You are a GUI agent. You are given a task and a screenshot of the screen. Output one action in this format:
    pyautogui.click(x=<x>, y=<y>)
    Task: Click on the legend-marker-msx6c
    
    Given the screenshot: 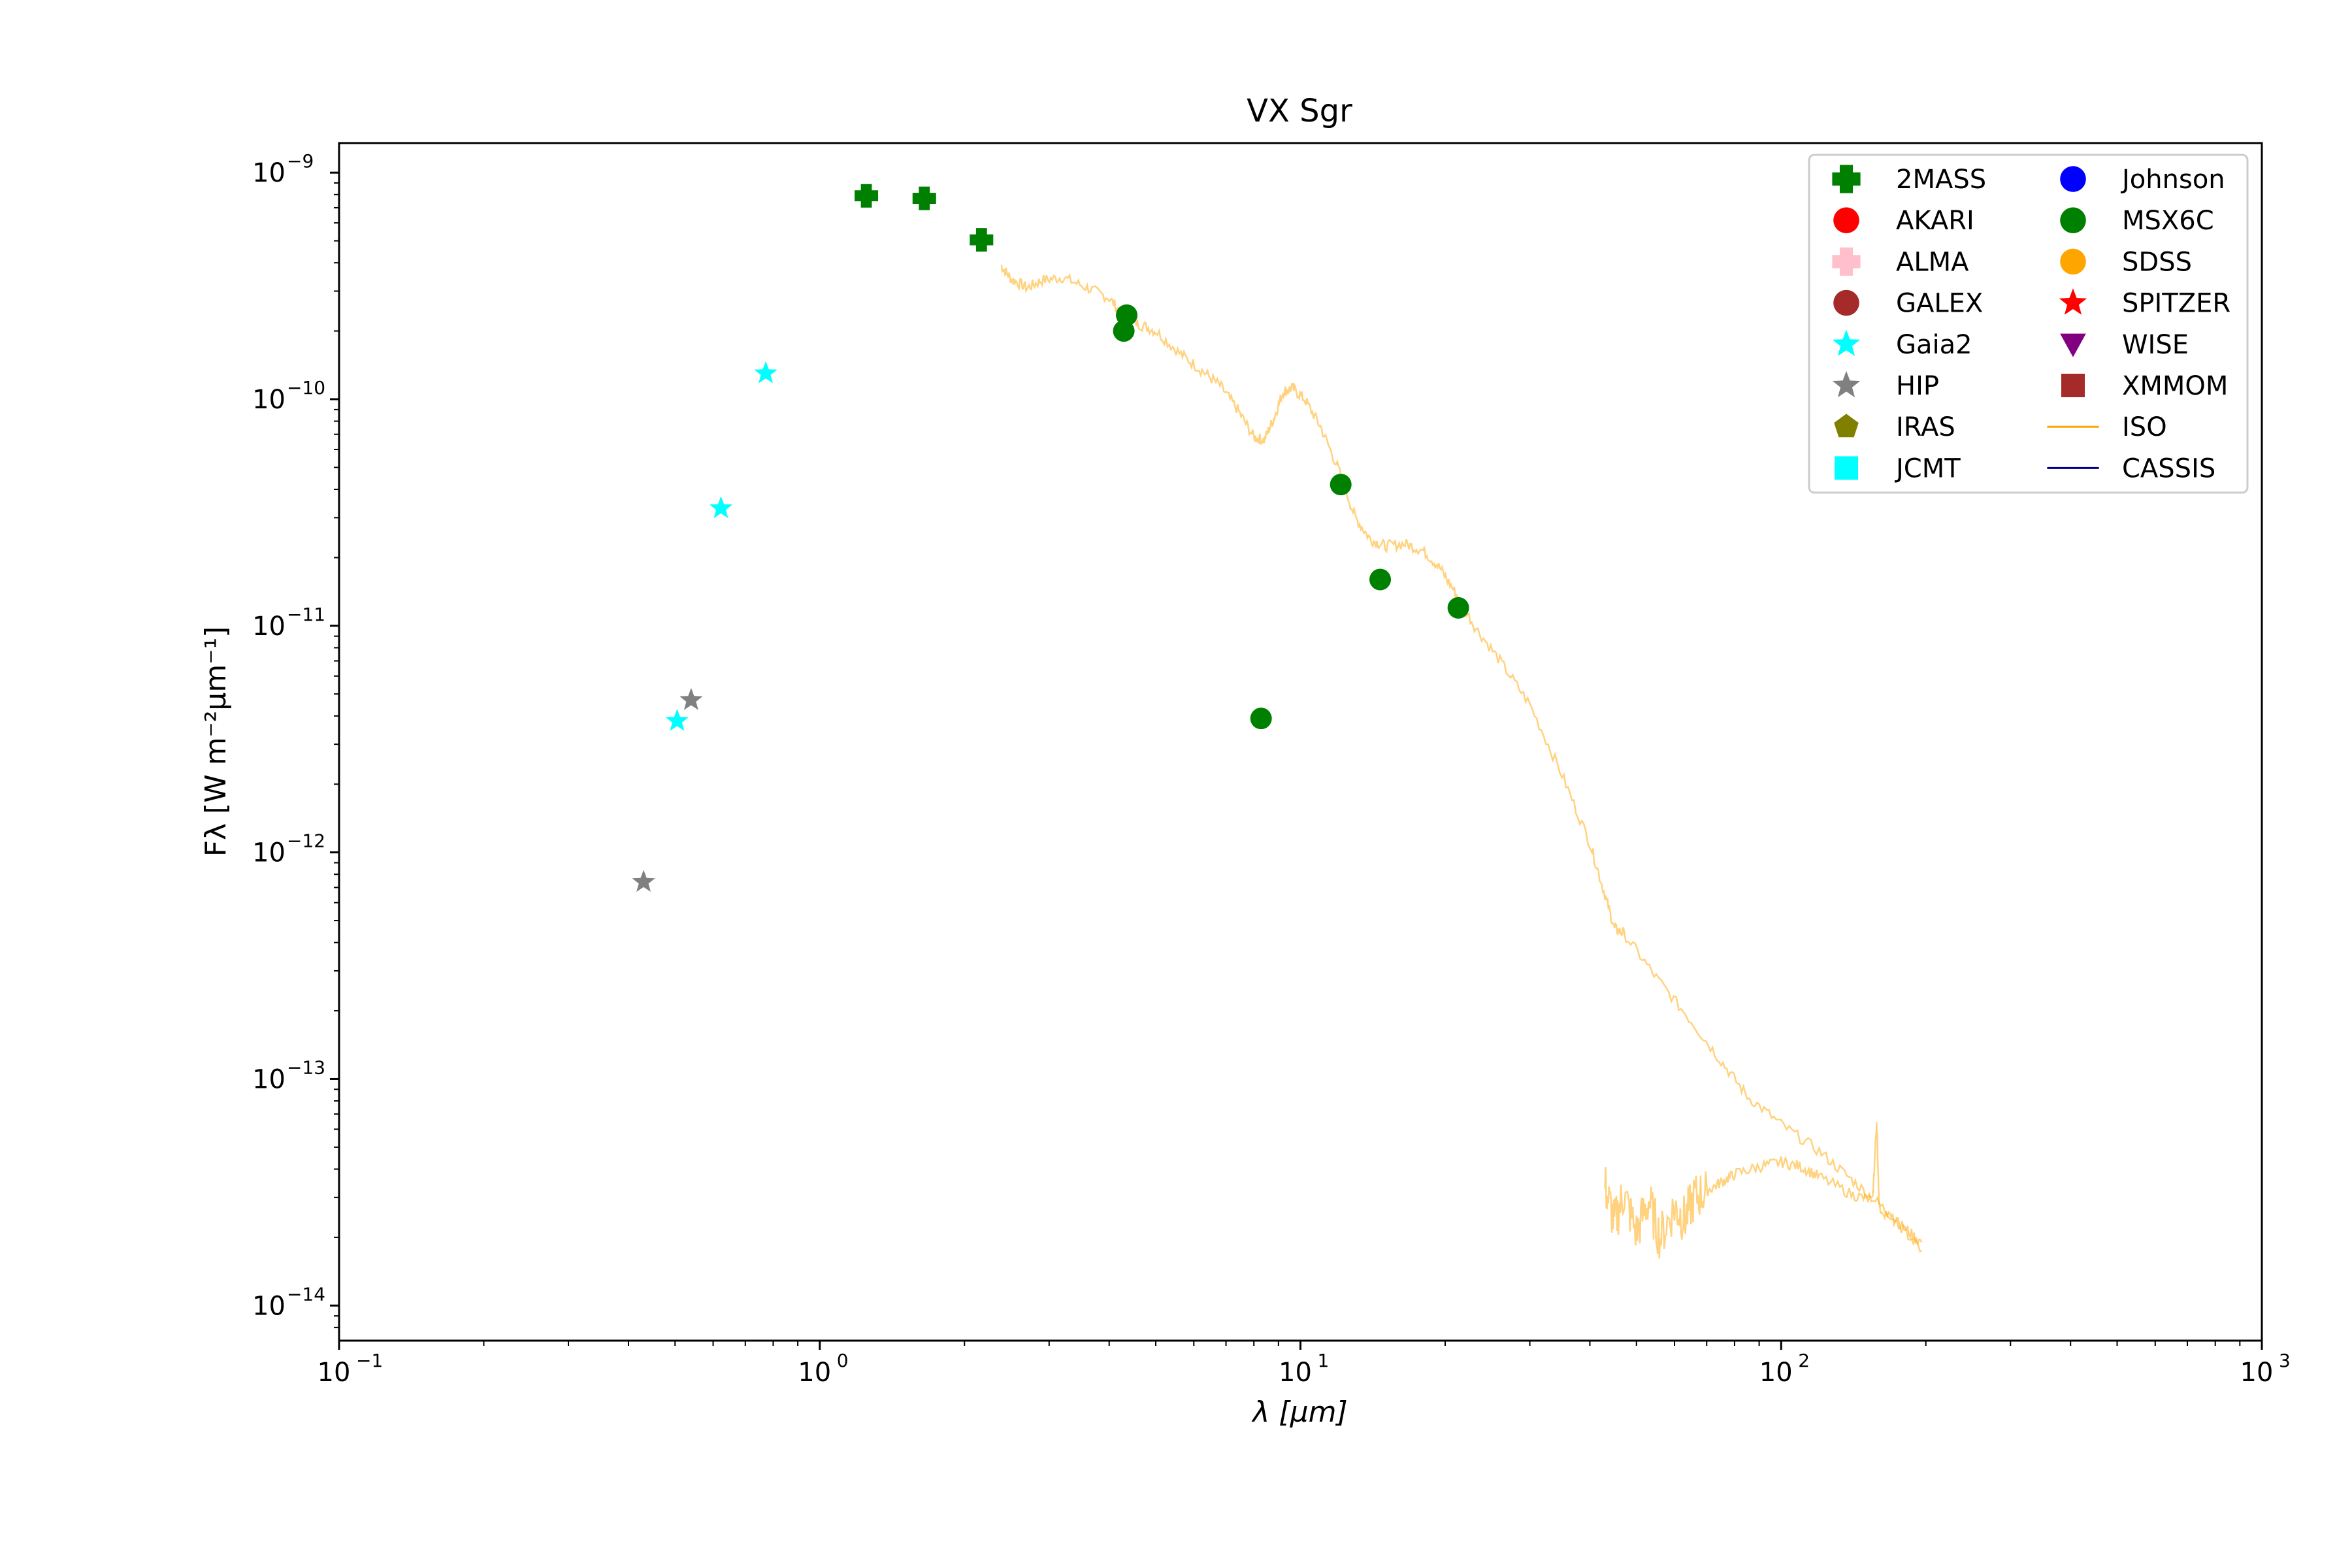 What is the action you would take?
    pyautogui.click(x=2073, y=220)
    